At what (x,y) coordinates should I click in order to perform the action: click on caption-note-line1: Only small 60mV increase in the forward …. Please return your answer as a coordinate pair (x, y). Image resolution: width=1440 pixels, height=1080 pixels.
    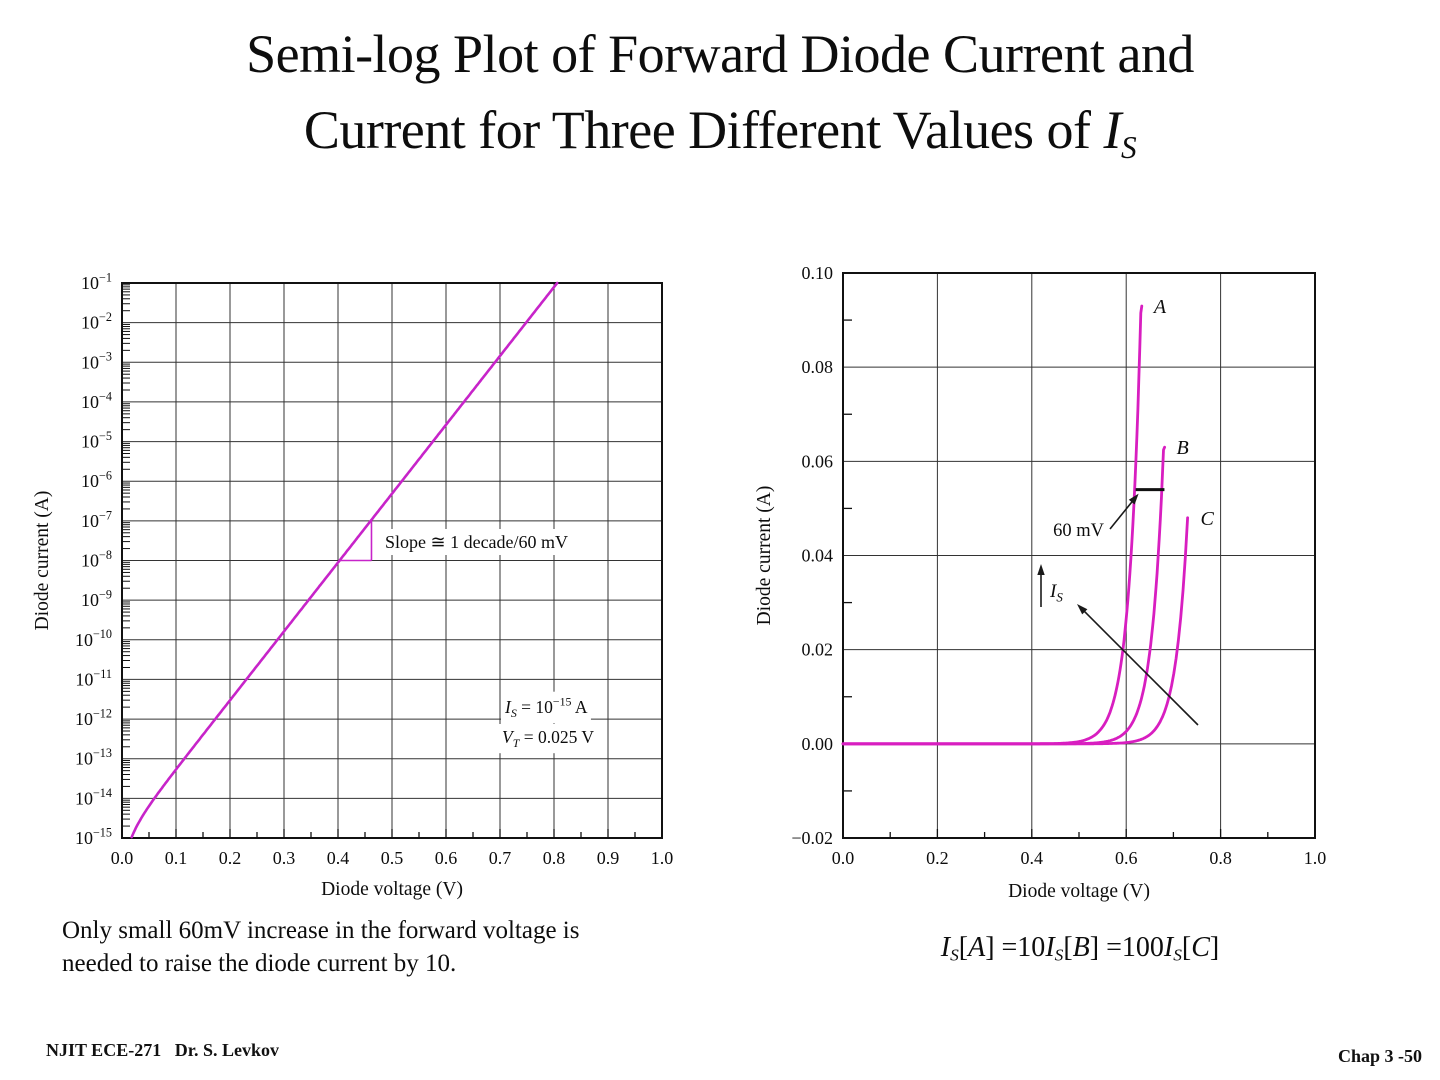
    Looking at the image, I should click on (321, 930).